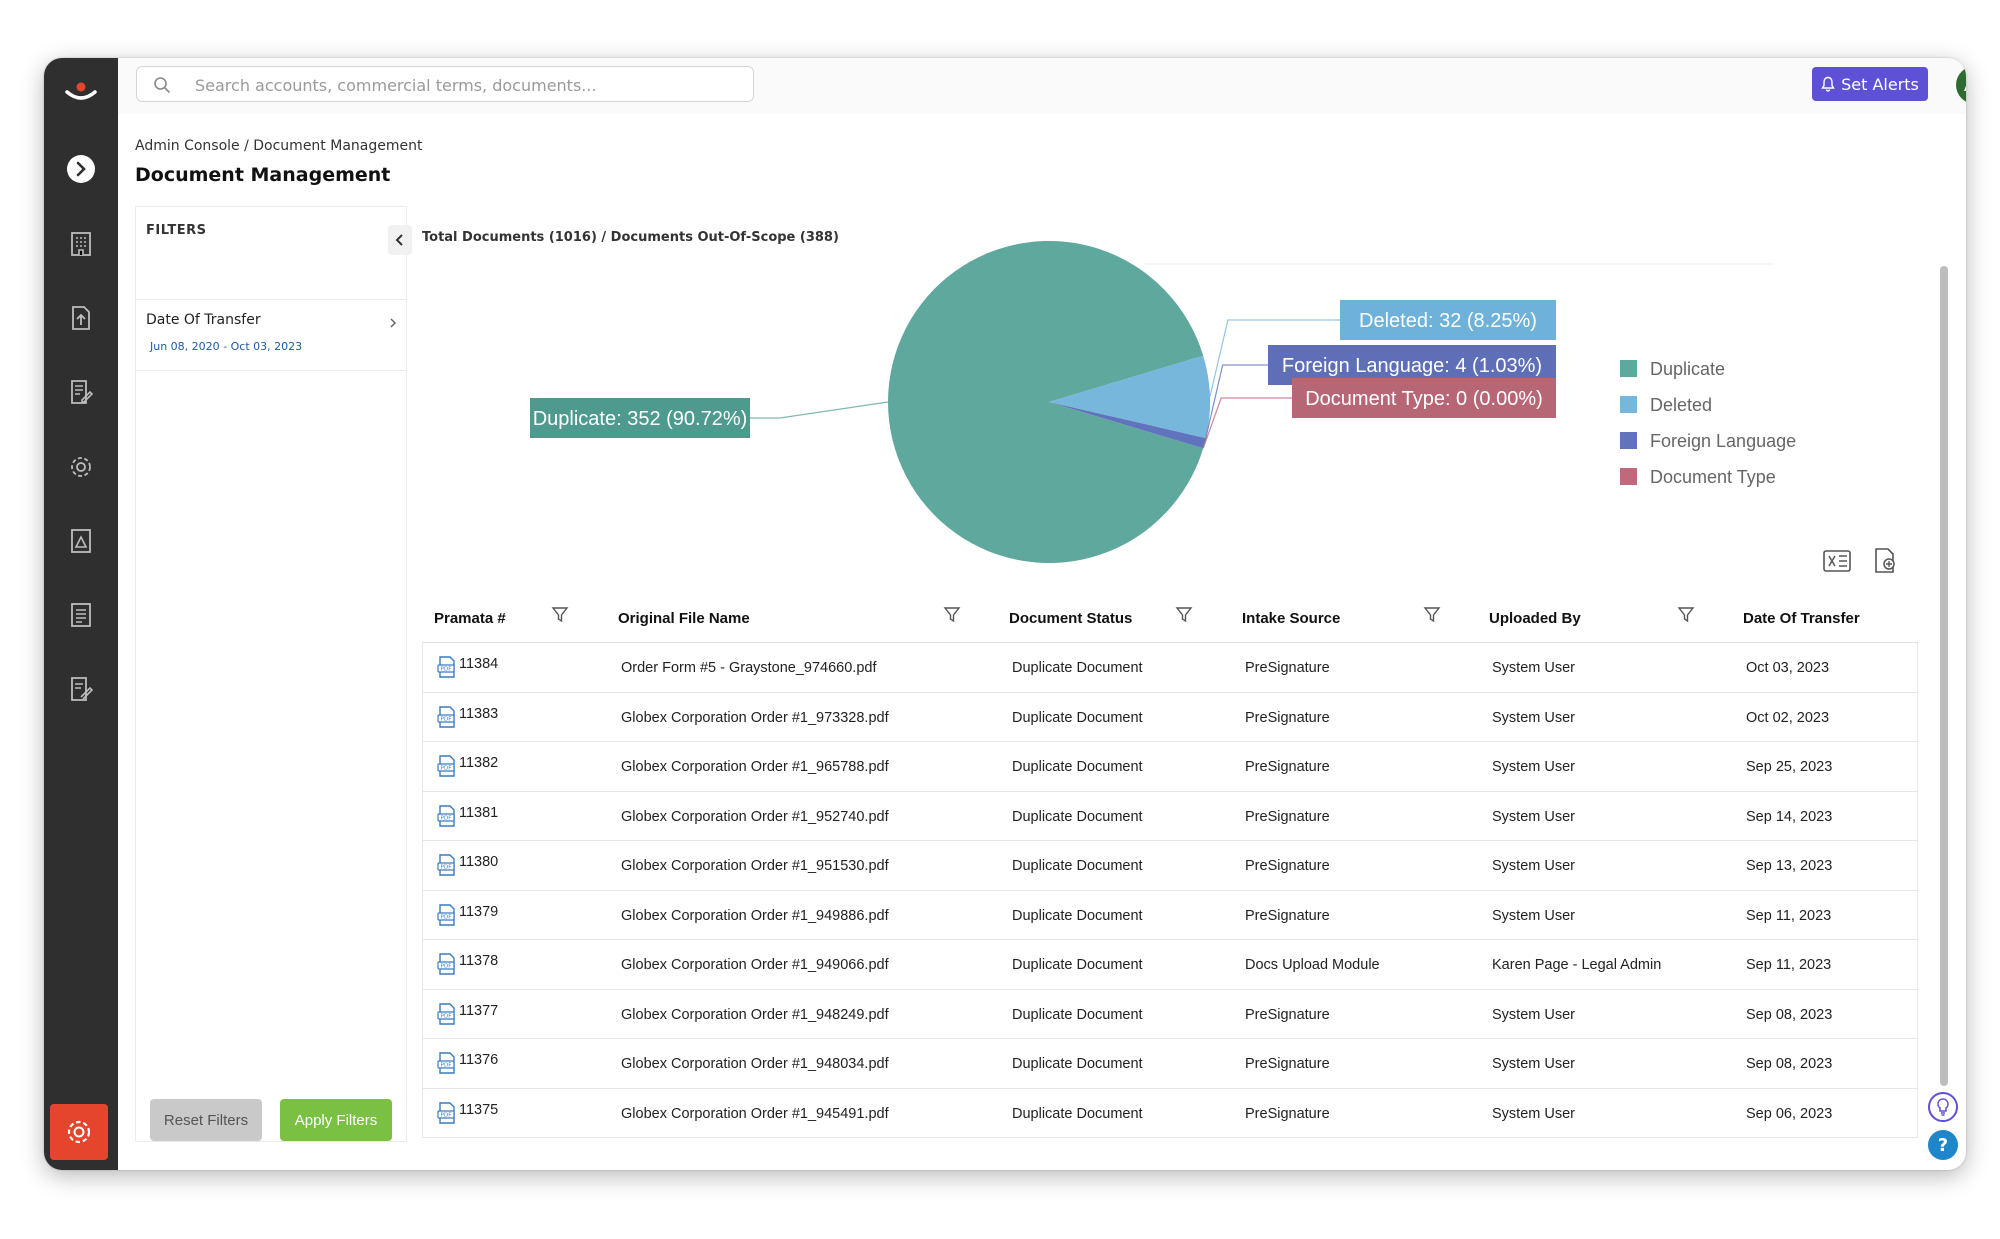 The width and height of the screenshot is (2000, 1239). What do you see at coordinates (81, 467) in the screenshot?
I see `settings-gear-icon` at bounding box center [81, 467].